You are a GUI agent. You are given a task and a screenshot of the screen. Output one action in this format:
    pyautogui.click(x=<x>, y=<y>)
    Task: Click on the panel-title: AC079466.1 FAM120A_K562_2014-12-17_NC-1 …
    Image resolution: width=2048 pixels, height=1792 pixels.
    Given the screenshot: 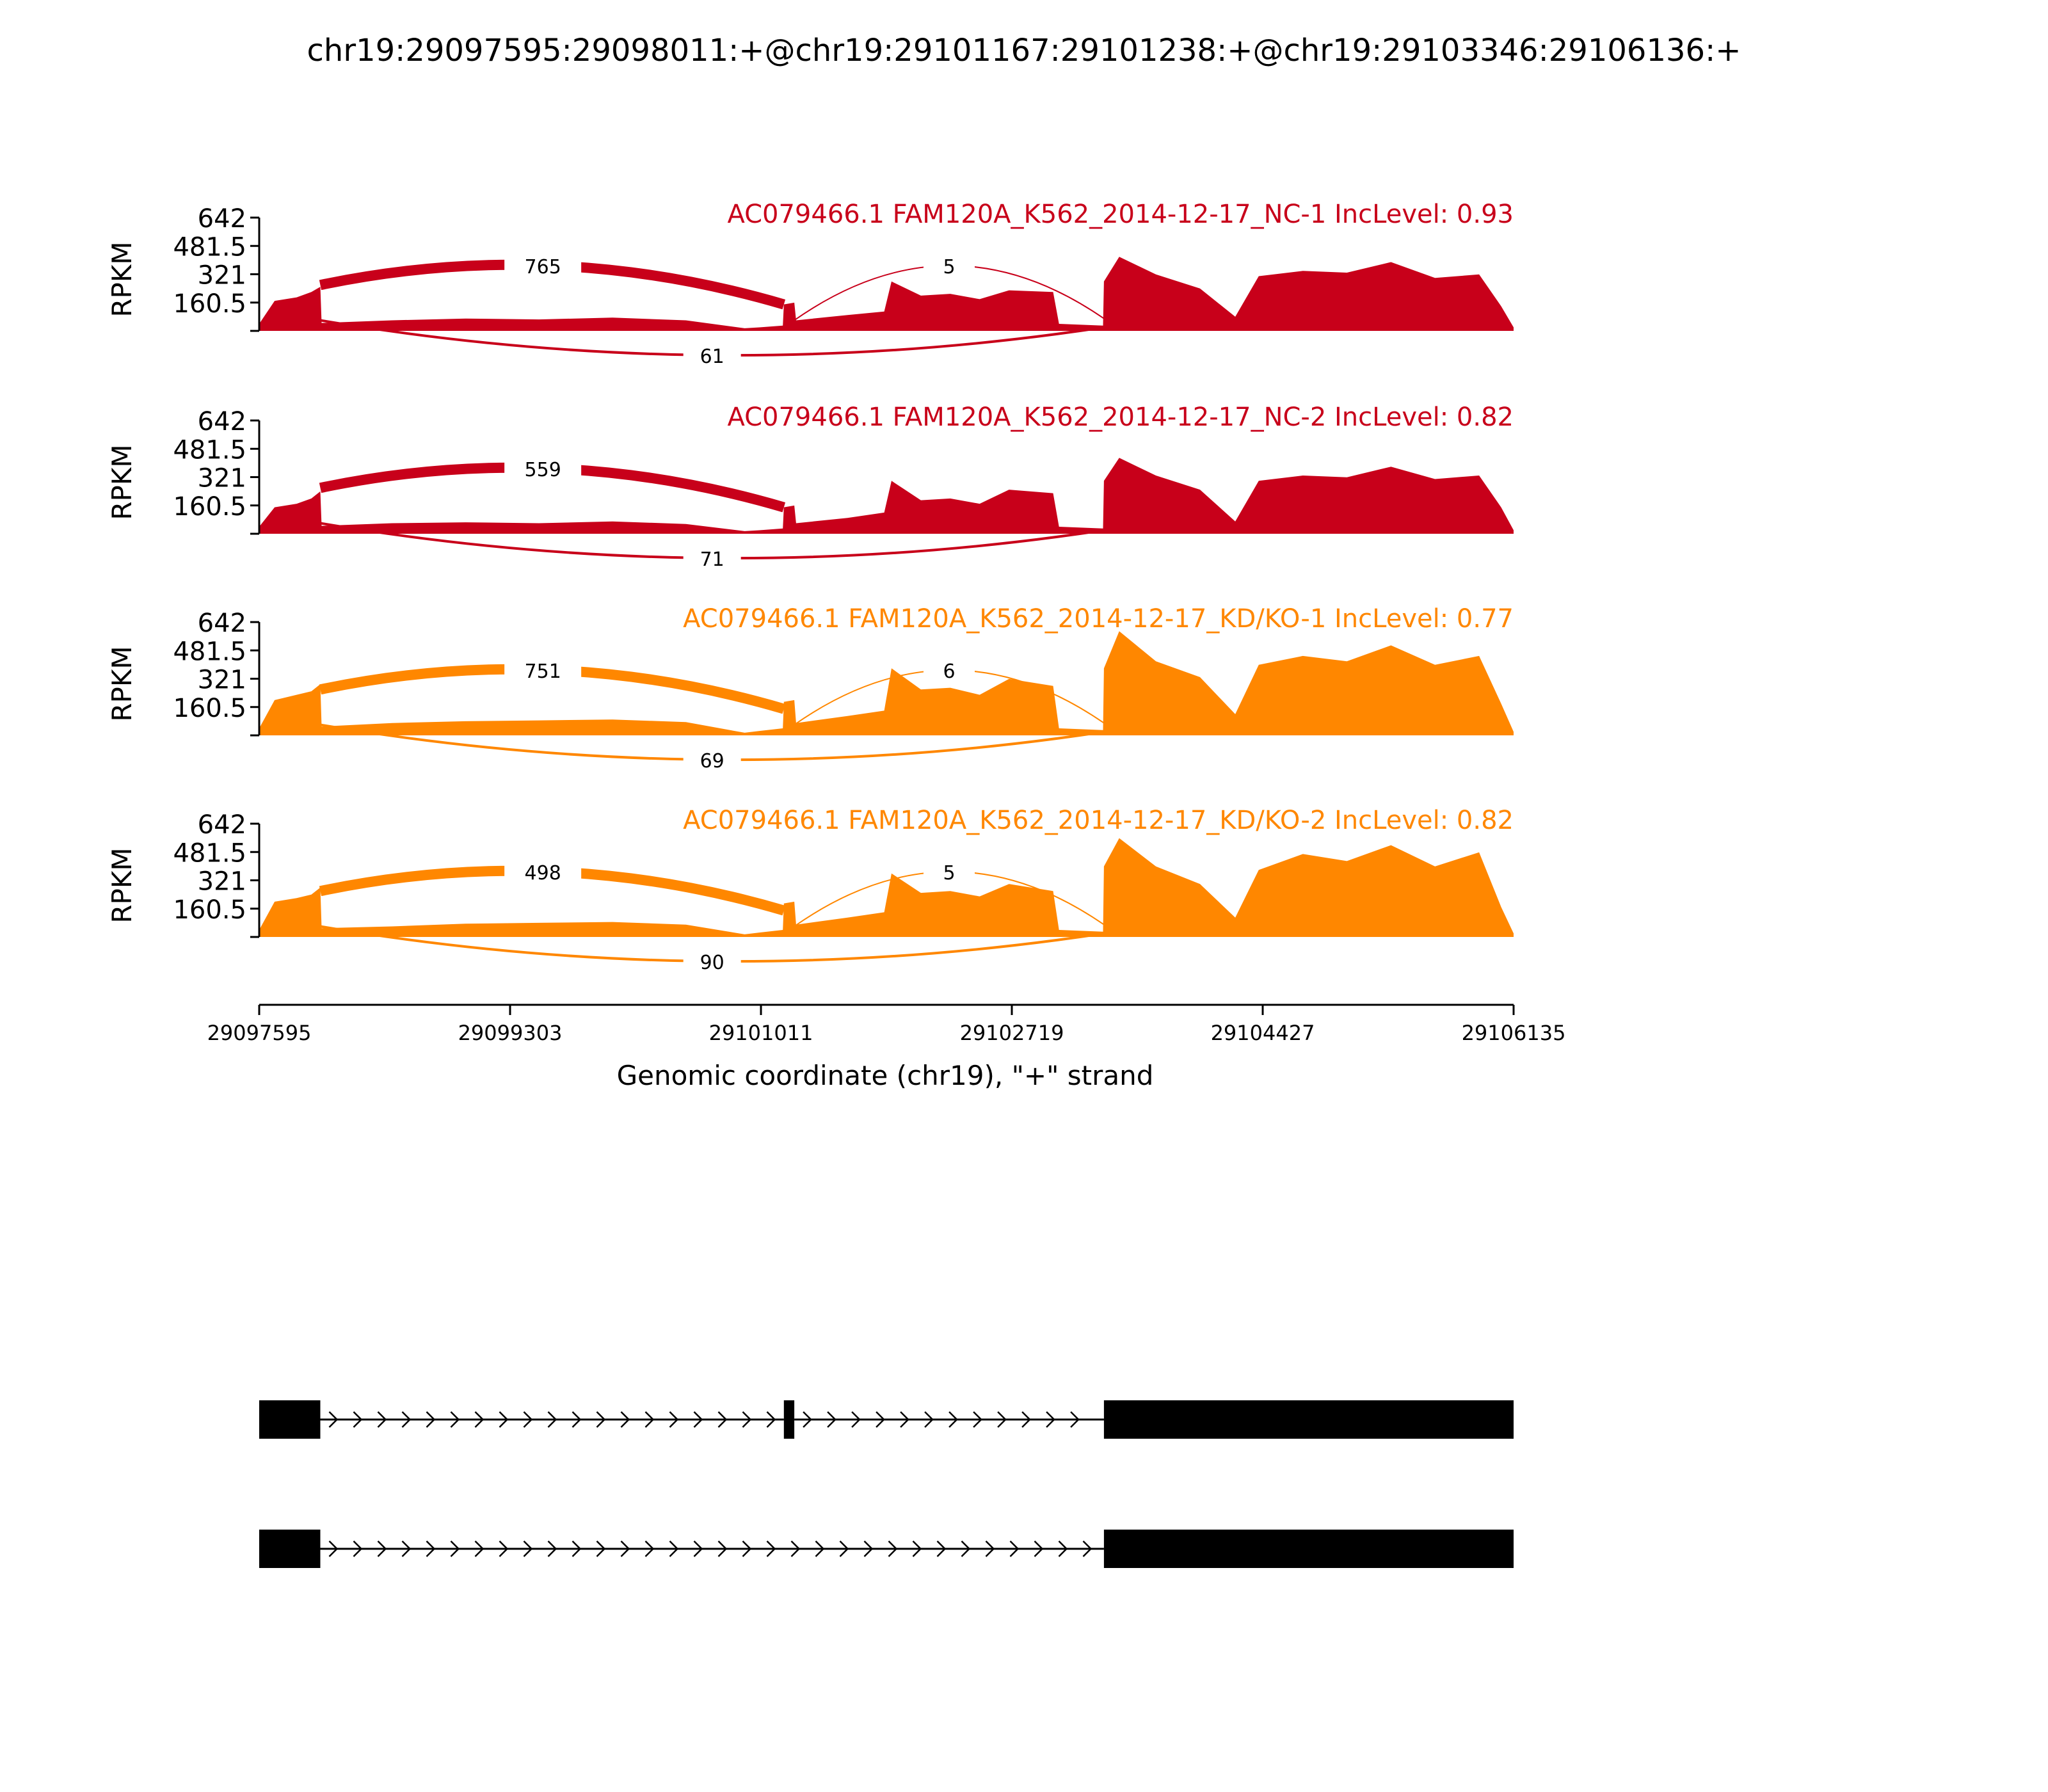 What is the action you would take?
    pyautogui.click(x=1120, y=214)
    